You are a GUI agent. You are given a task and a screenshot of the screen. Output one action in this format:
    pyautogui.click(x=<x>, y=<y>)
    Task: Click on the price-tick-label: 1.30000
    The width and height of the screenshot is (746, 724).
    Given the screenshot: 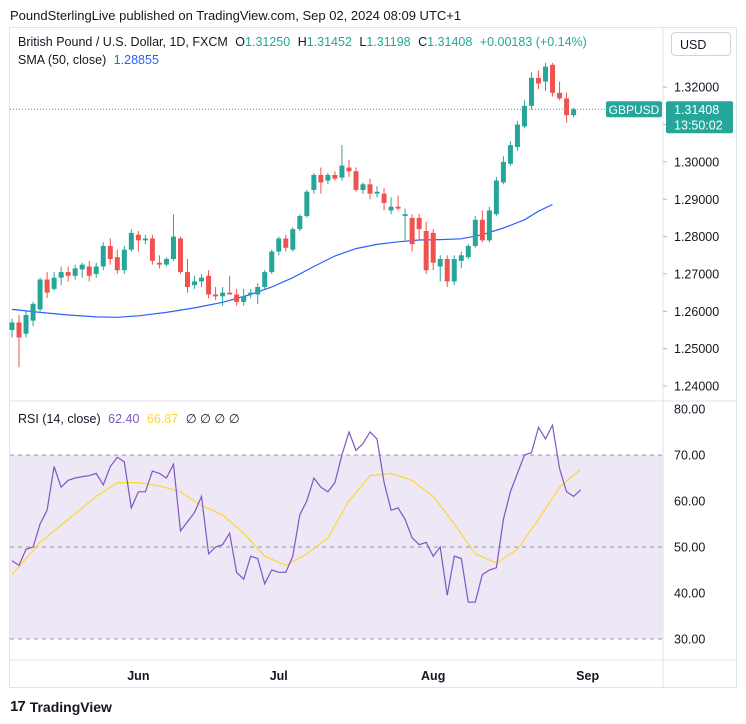 What is the action you would take?
    pyautogui.click(x=696, y=162)
    